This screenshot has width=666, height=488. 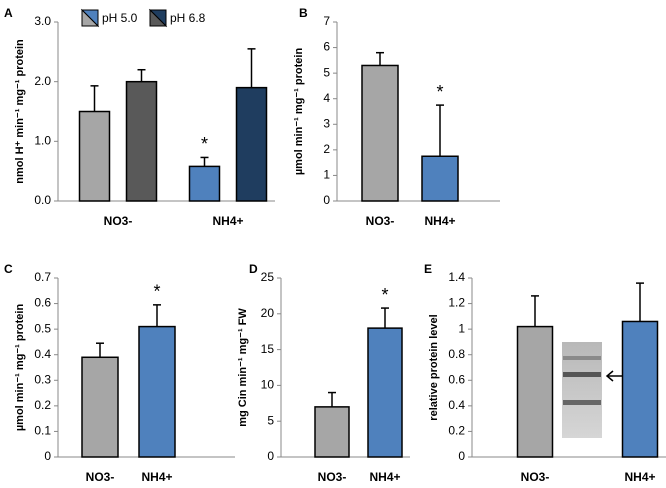 I want to click on panel-label: B, so click(x=303, y=13).